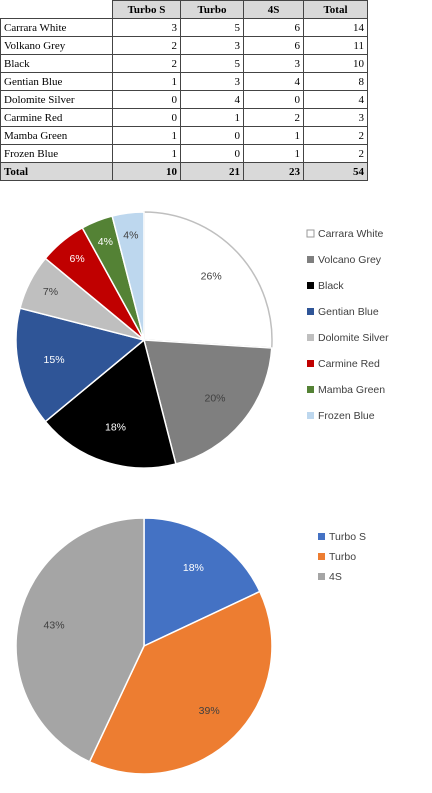 Image resolution: width=432 pixels, height=793 pixels. Describe the element at coordinates (346, 416) in the screenshot. I see `legend-label: Frozen Blue` at that location.